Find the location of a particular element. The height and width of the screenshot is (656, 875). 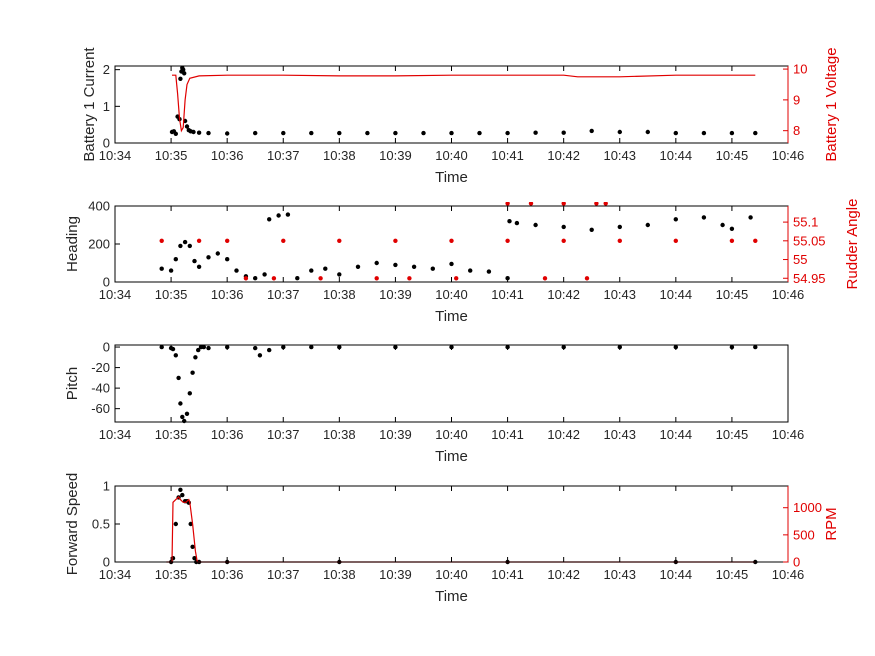

y-tick-label-right: 55.05 is located at coordinates (809, 240).